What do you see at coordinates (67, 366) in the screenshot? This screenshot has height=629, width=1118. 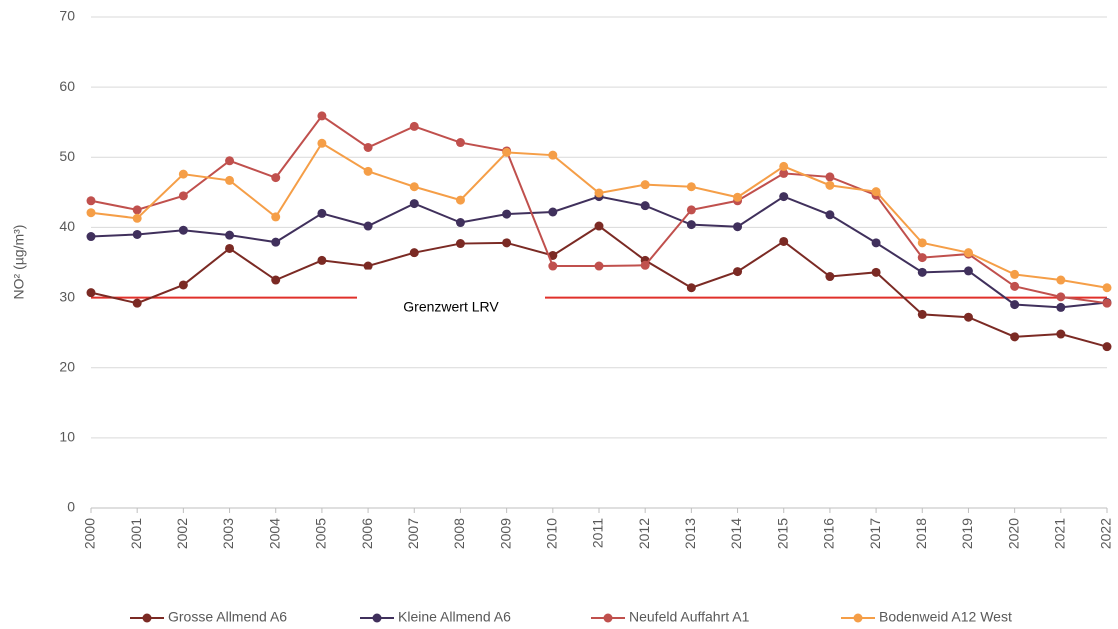 I see `y-tick-label: 20` at bounding box center [67, 366].